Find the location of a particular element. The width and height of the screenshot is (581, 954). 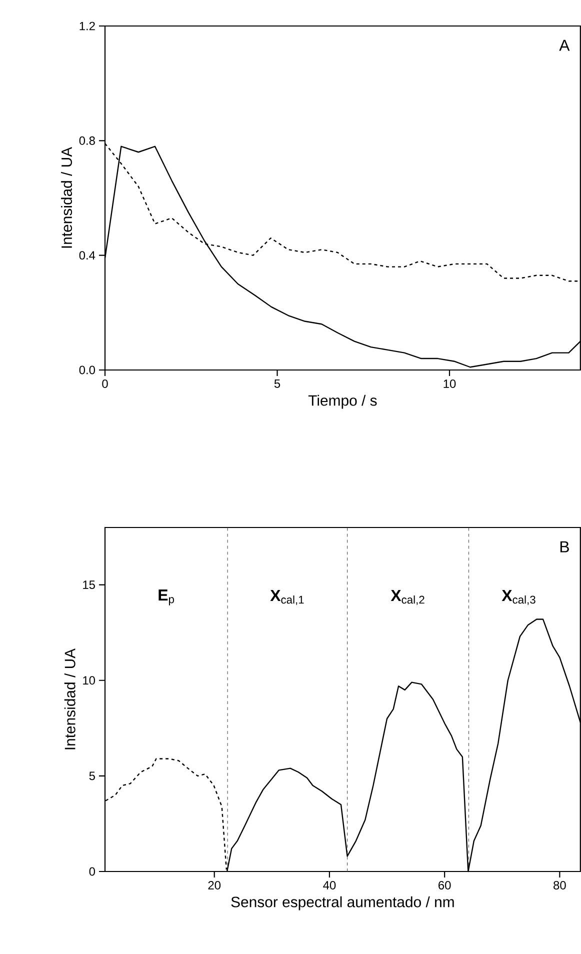

annotation: E$_{p}$ is located at coordinates (166, 598).